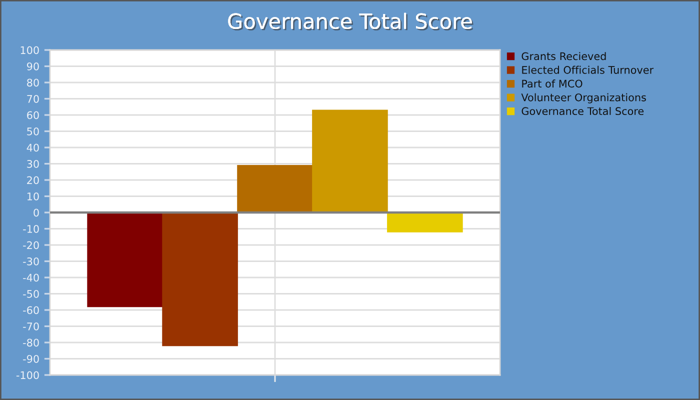  What do you see at coordinates (31, 358) in the screenshot?
I see `y-tick-label: -90` at bounding box center [31, 358].